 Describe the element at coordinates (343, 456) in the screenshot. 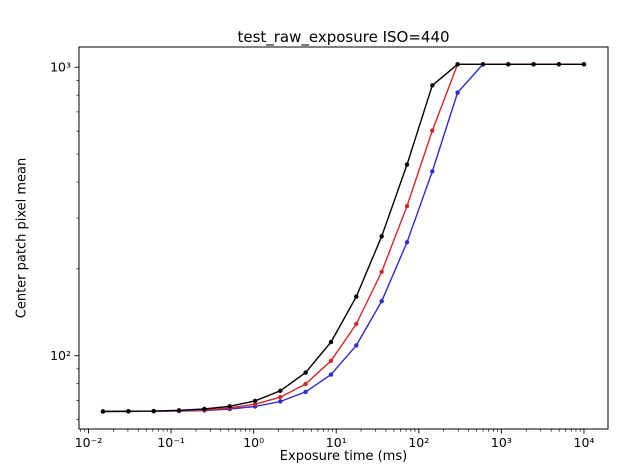

I see `x-axis-label: Exposure time (ms)` at that location.